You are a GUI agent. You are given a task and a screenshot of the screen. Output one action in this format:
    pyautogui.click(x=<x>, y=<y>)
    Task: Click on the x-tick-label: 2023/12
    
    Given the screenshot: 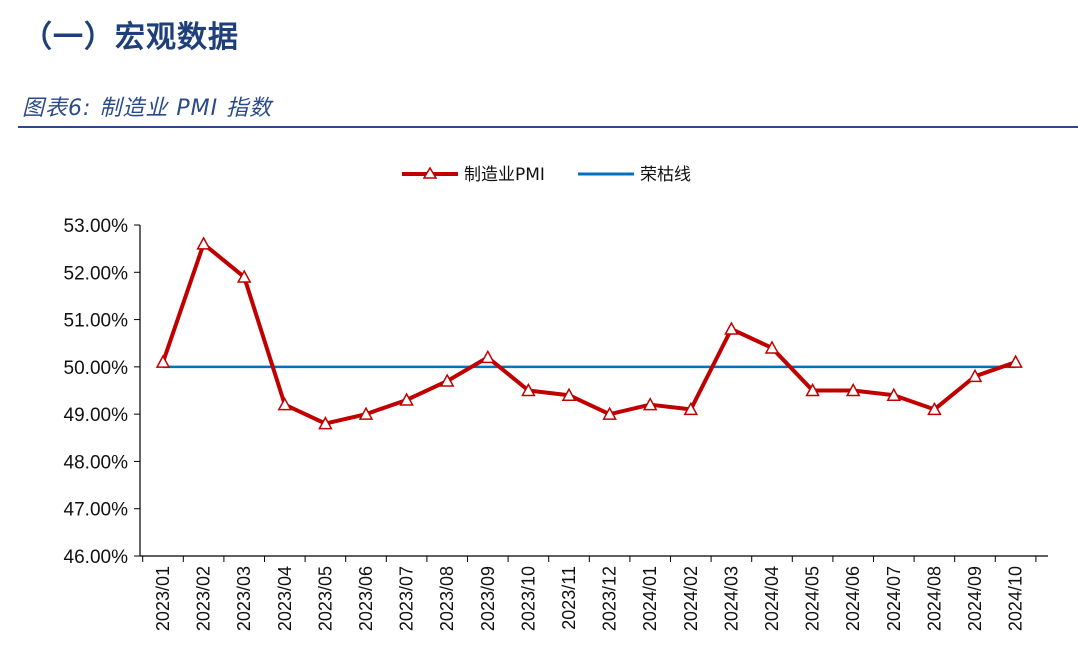 What is the action you would take?
    pyautogui.click(x=610, y=598)
    